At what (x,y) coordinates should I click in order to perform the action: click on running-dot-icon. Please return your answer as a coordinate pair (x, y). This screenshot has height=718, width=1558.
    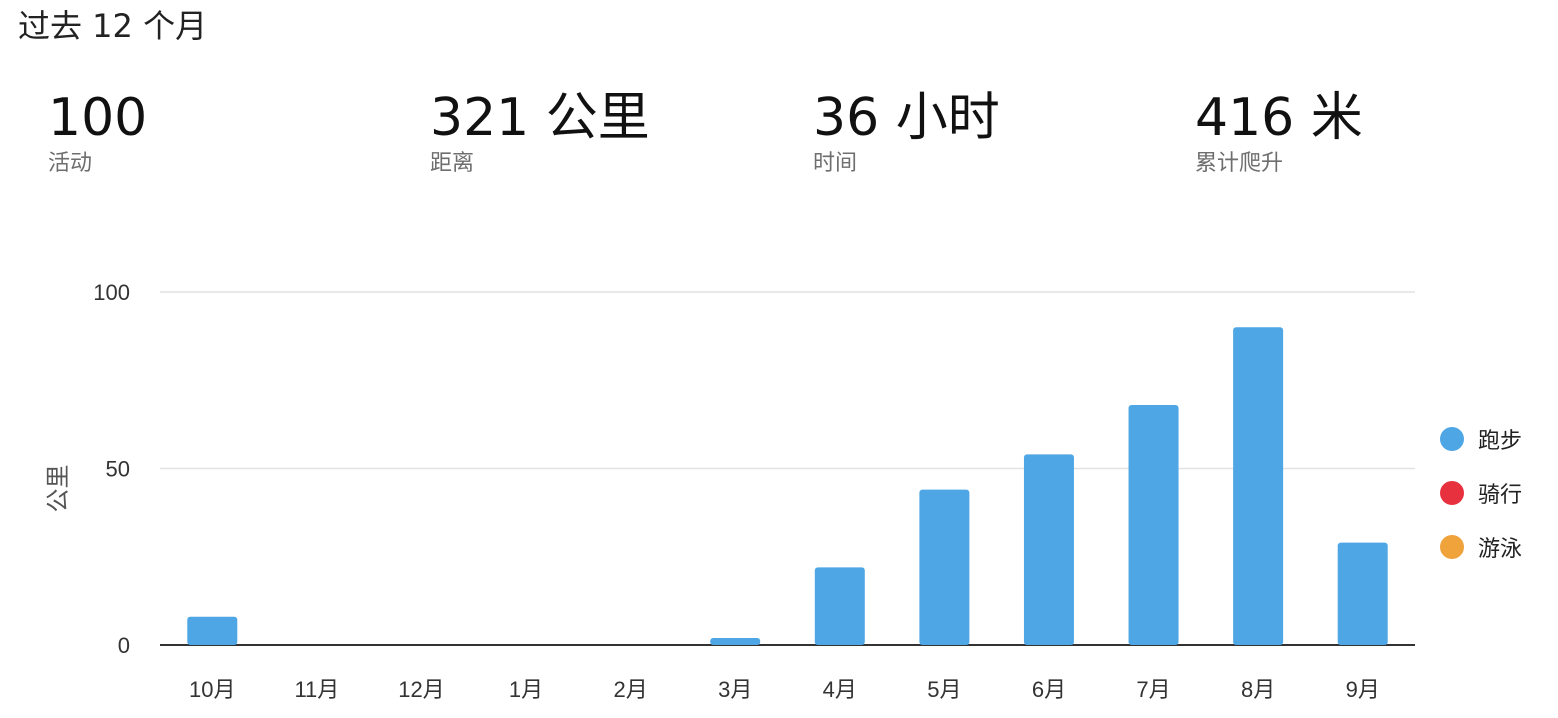
    Looking at the image, I should click on (1452, 439).